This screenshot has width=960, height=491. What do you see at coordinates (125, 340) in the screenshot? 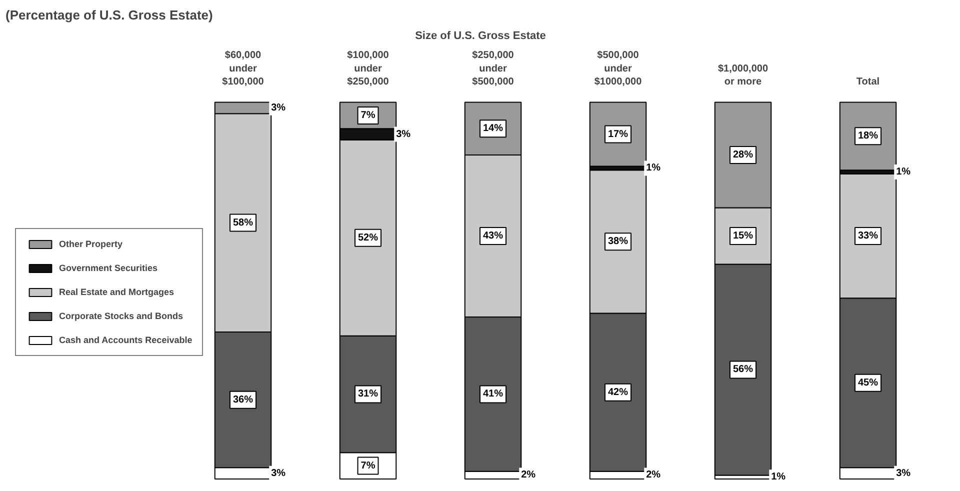
I see `legend-label: Cash and Accounts Receivable` at bounding box center [125, 340].